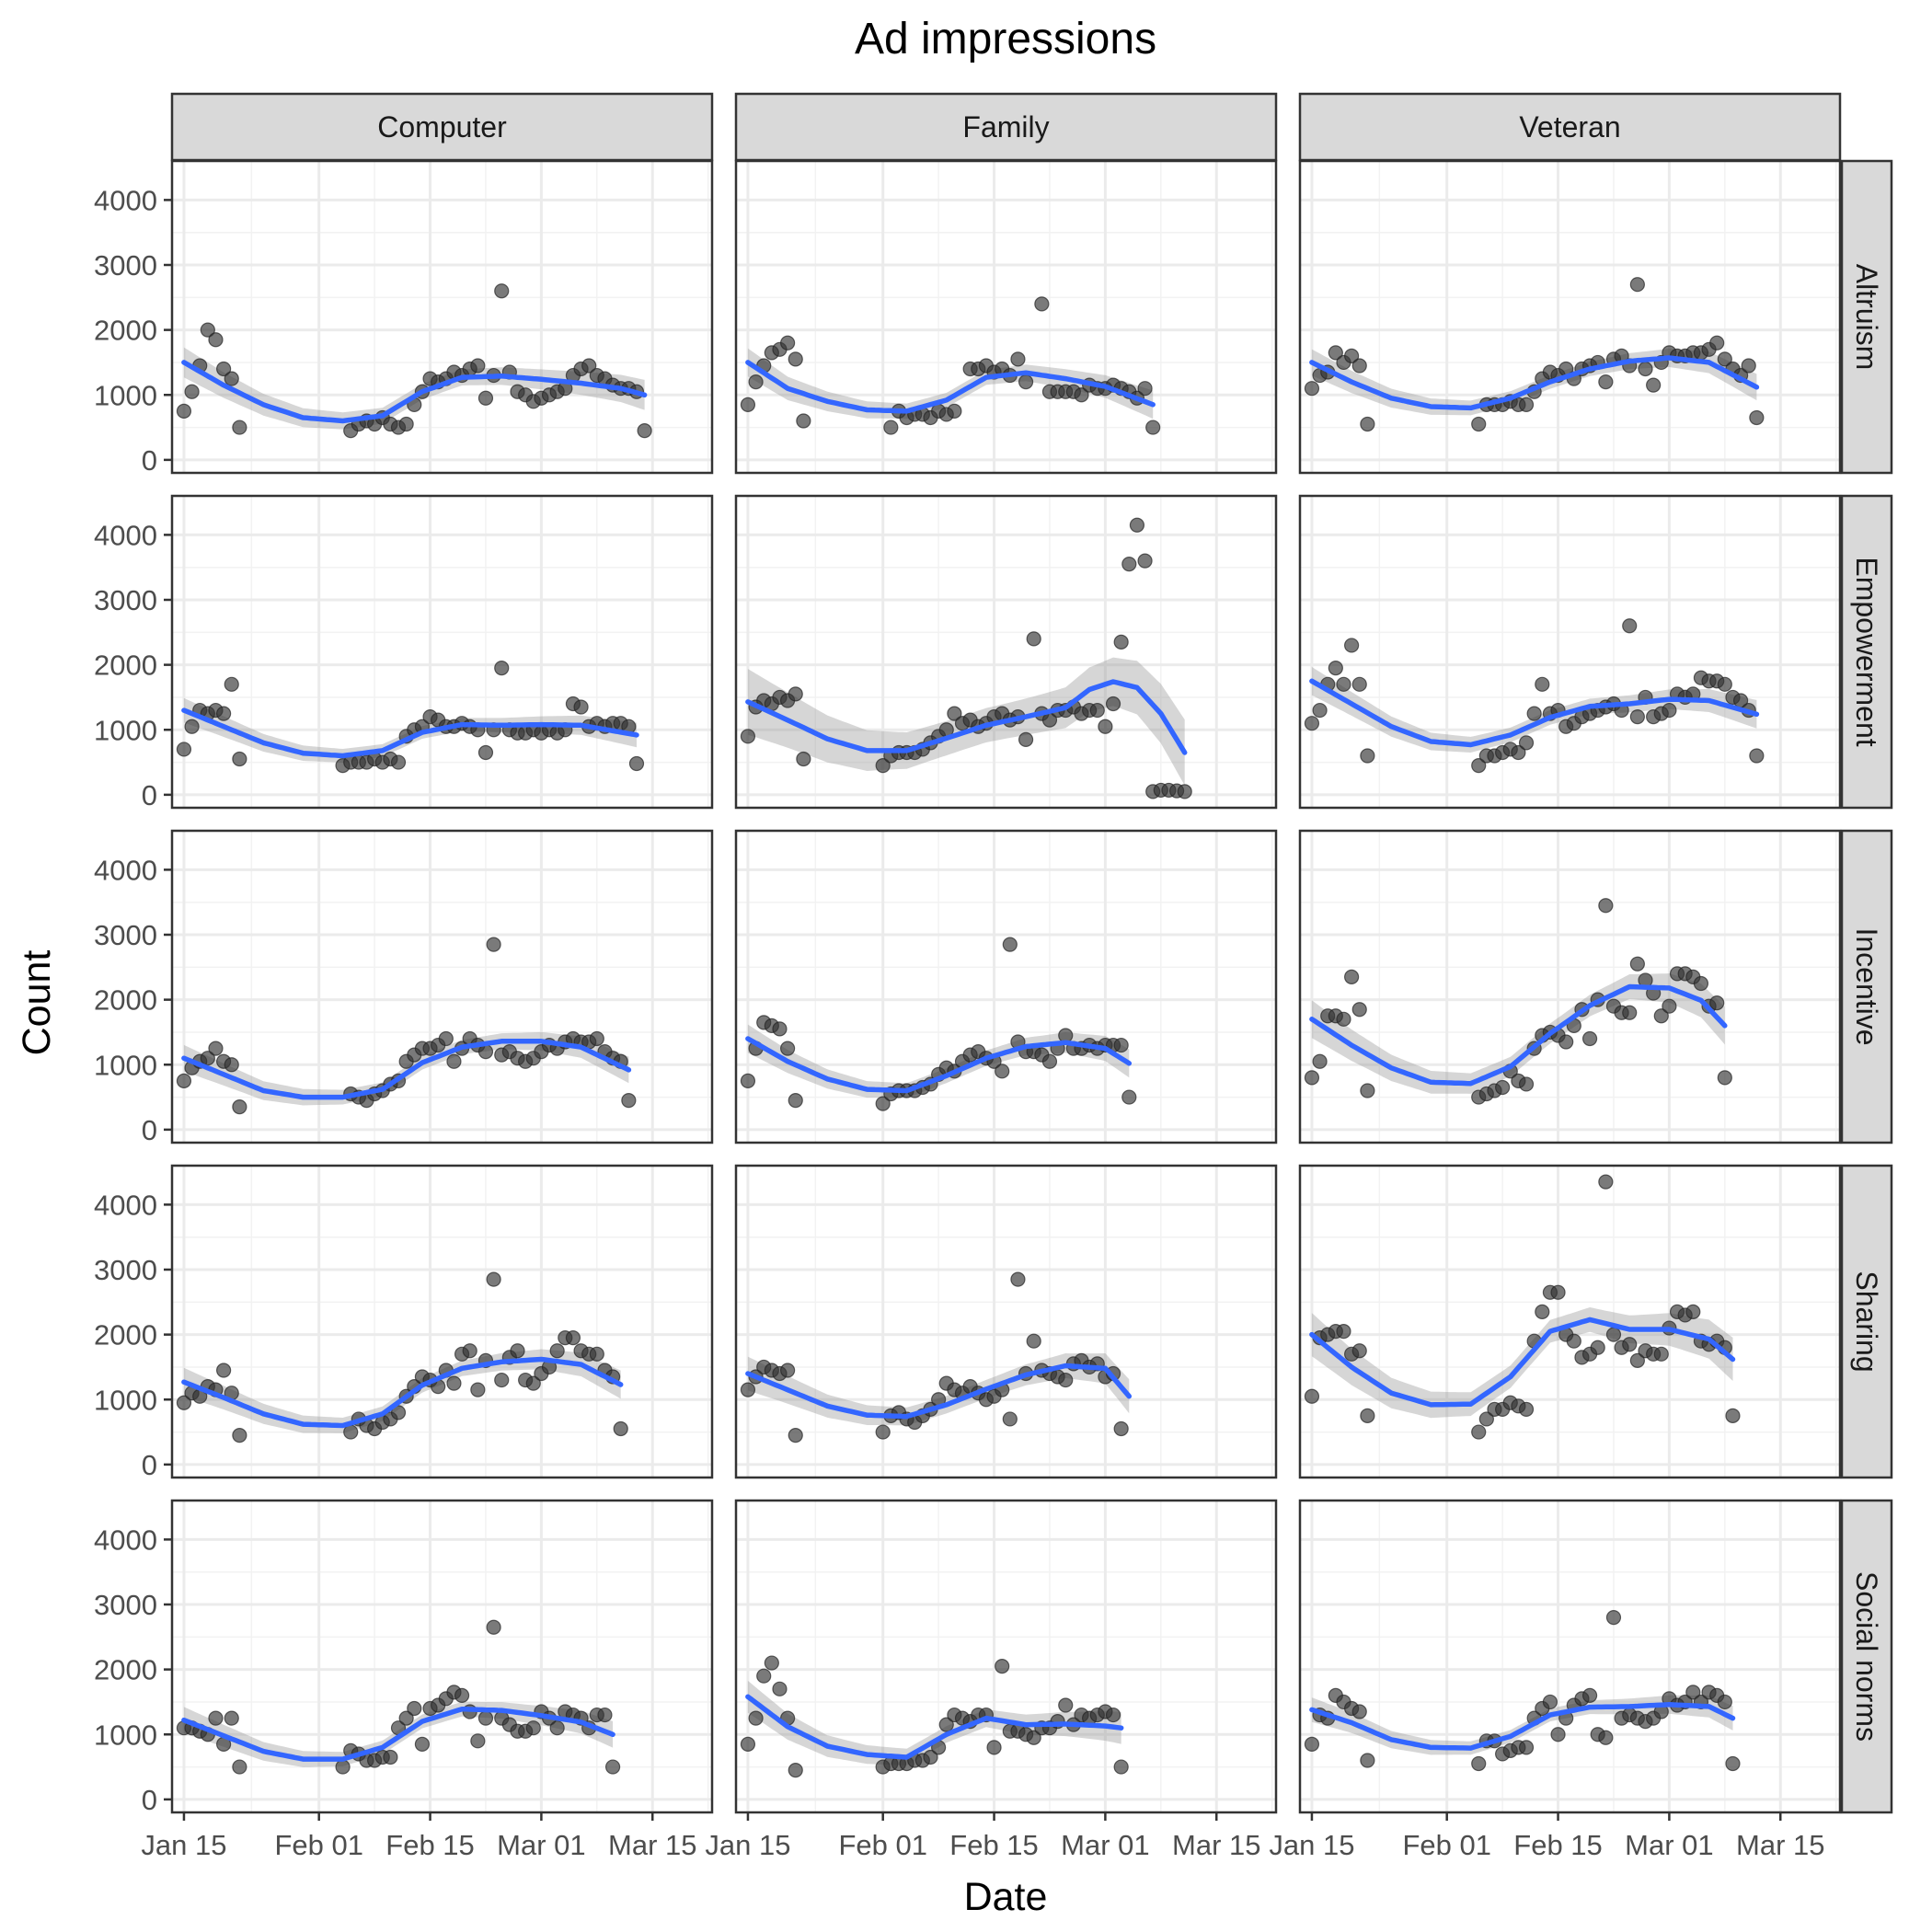 The width and height of the screenshot is (1932, 1932). What do you see at coordinates (126, 265) in the screenshot?
I see `y-tick-label: 3000` at bounding box center [126, 265].